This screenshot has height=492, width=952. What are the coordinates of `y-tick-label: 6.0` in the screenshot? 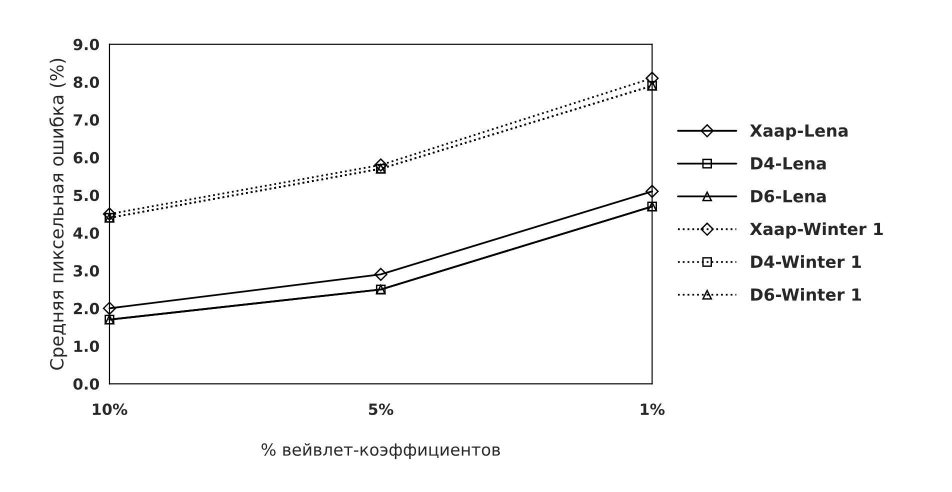 It's located at (87, 158).